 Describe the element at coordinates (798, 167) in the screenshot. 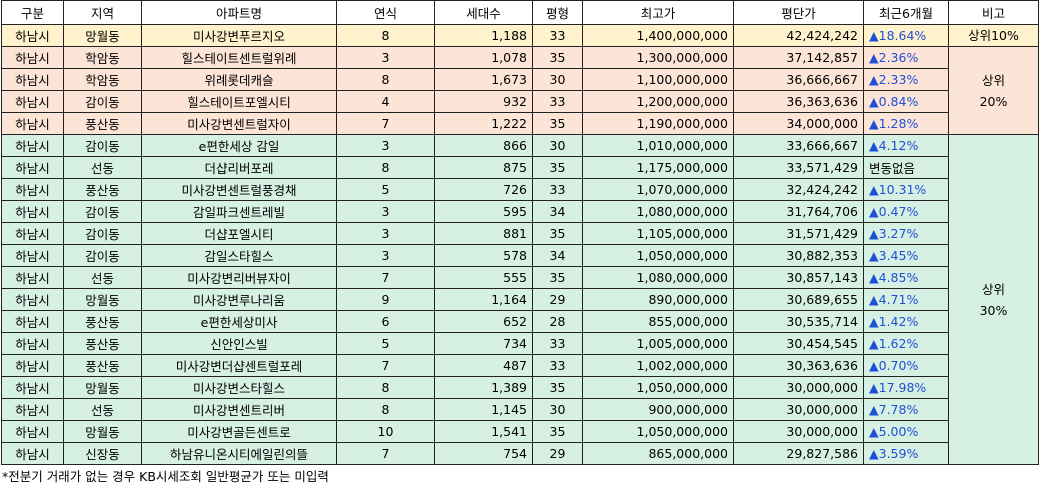

I see `table-cell: 33,571,429` at that location.